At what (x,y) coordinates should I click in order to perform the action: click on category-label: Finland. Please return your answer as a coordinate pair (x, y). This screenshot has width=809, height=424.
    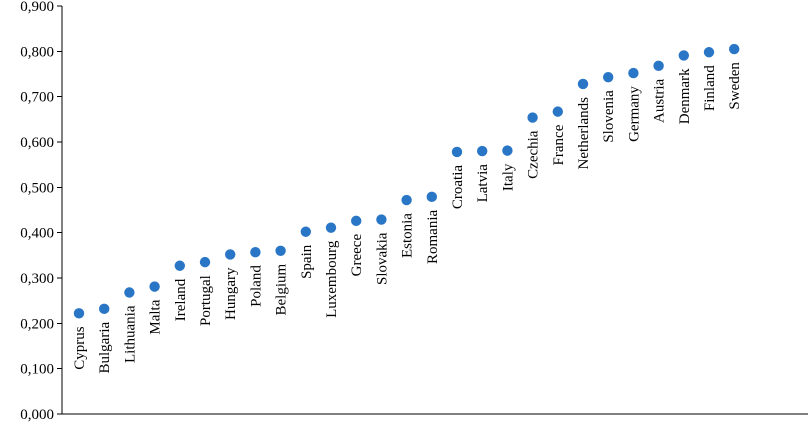
    Looking at the image, I should click on (710, 88).